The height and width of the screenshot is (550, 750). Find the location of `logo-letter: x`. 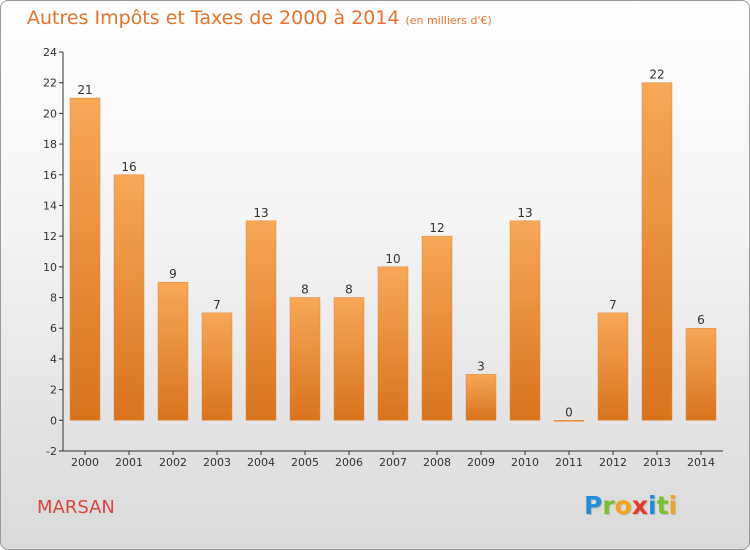

logo-letter: x is located at coordinates (639, 505).